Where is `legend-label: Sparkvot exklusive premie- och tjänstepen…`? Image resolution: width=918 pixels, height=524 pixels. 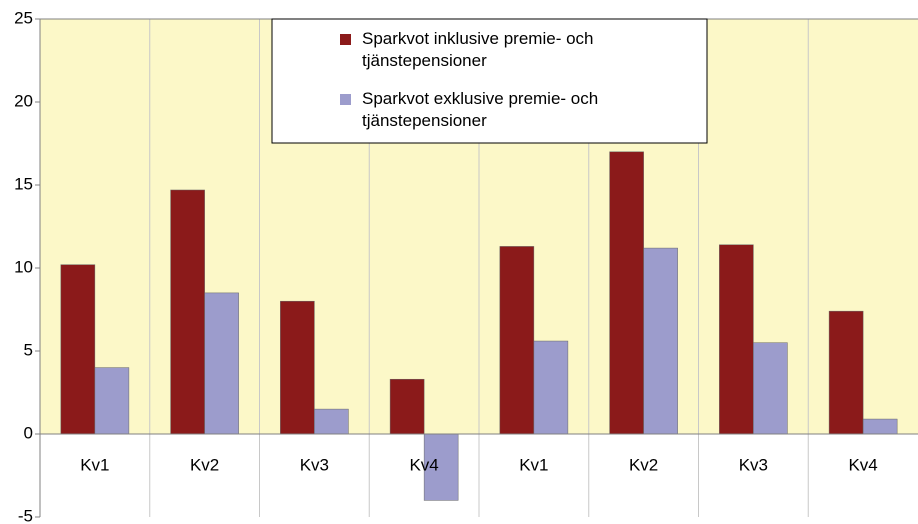
legend-label: Sparkvot exklusive premie- och tjänstepen… is located at coordinates (480, 109).